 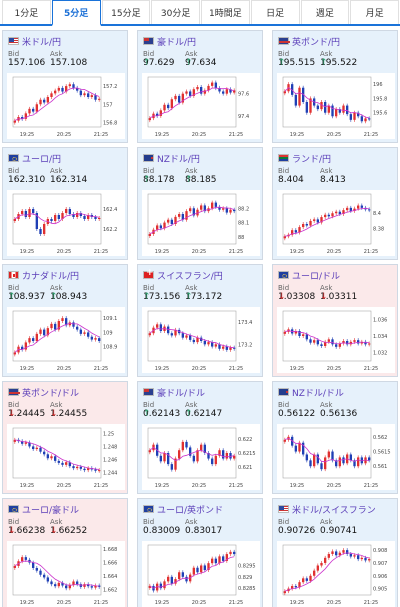 I want to click on tab-1: 5分足, so click(x=76, y=13).